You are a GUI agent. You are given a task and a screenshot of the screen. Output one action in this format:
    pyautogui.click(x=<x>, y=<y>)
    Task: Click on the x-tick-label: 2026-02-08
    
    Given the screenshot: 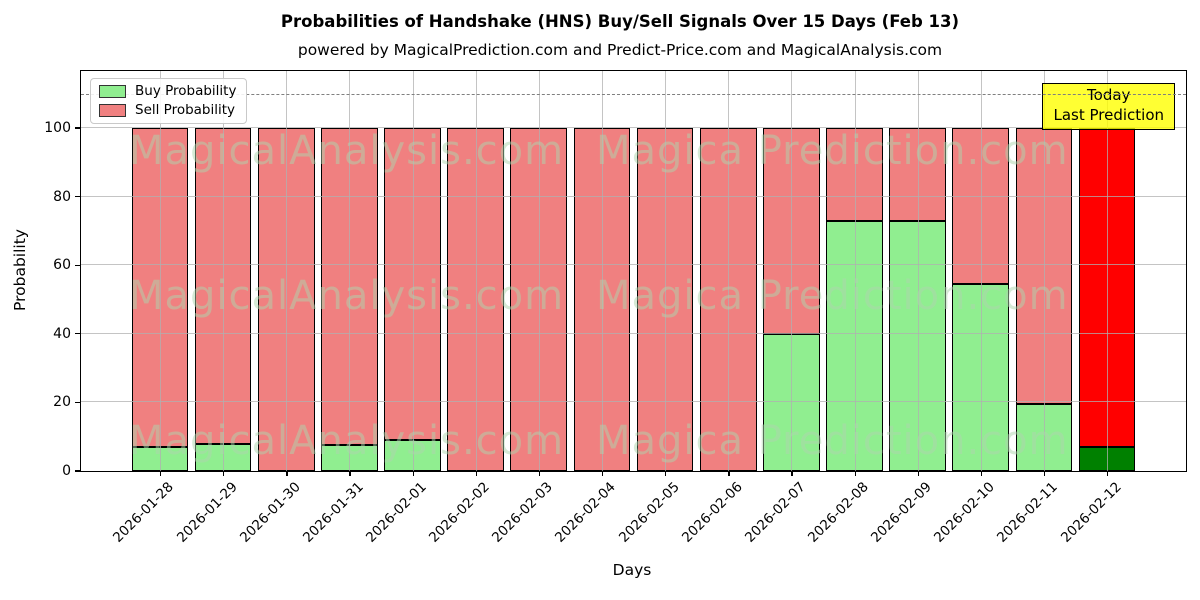 What is the action you would take?
    pyautogui.click(x=838, y=512)
    